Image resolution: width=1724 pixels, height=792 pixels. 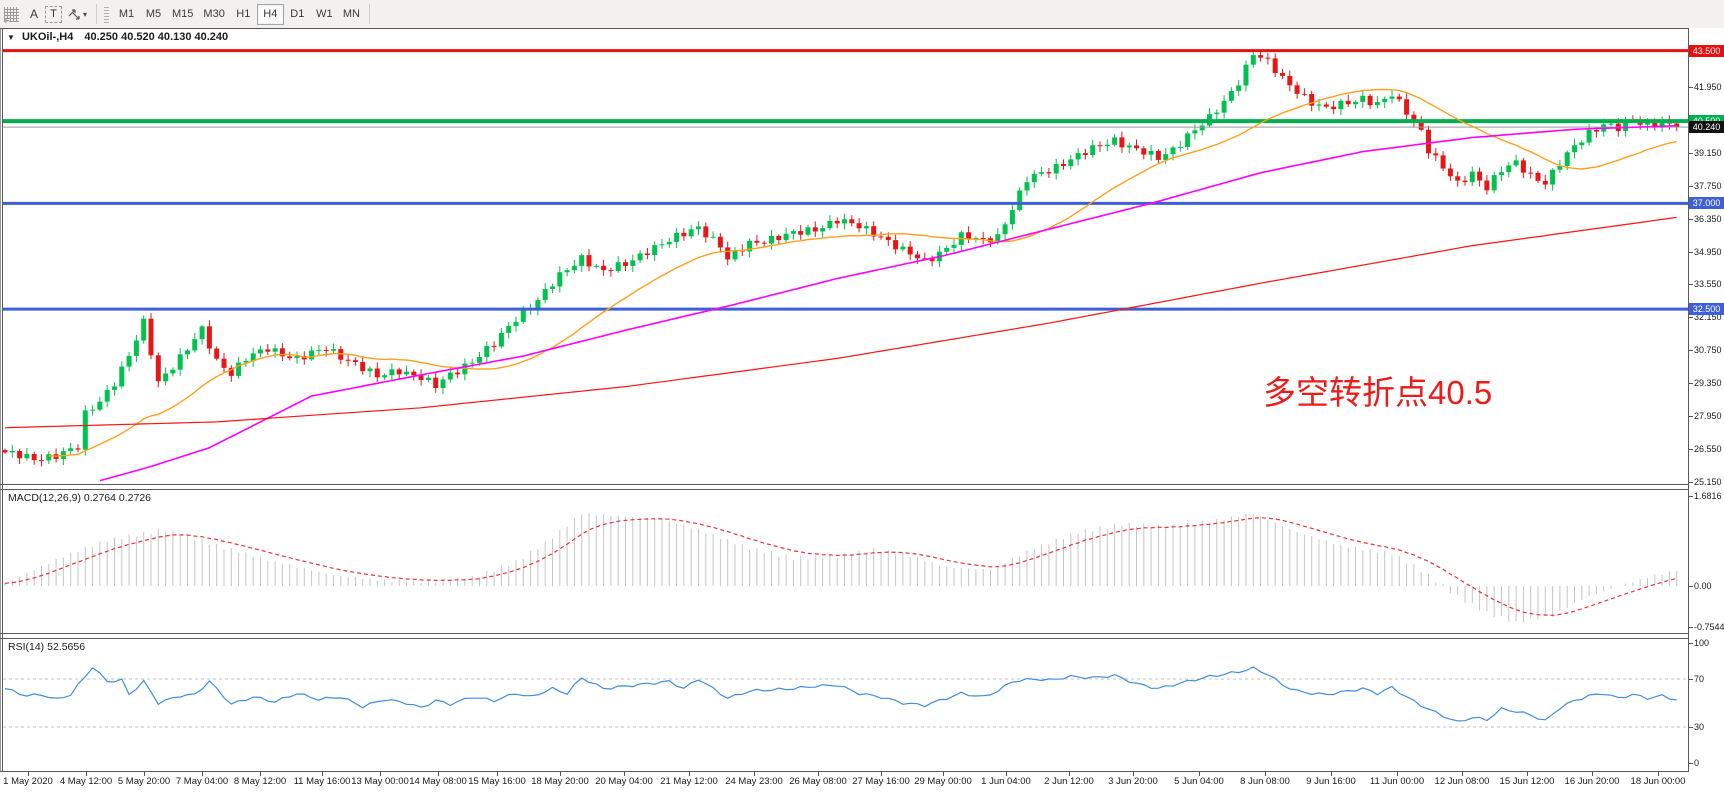 What do you see at coordinates (1708, 152) in the screenshot?
I see `price-tick-label: 39.150` at bounding box center [1708, 152].